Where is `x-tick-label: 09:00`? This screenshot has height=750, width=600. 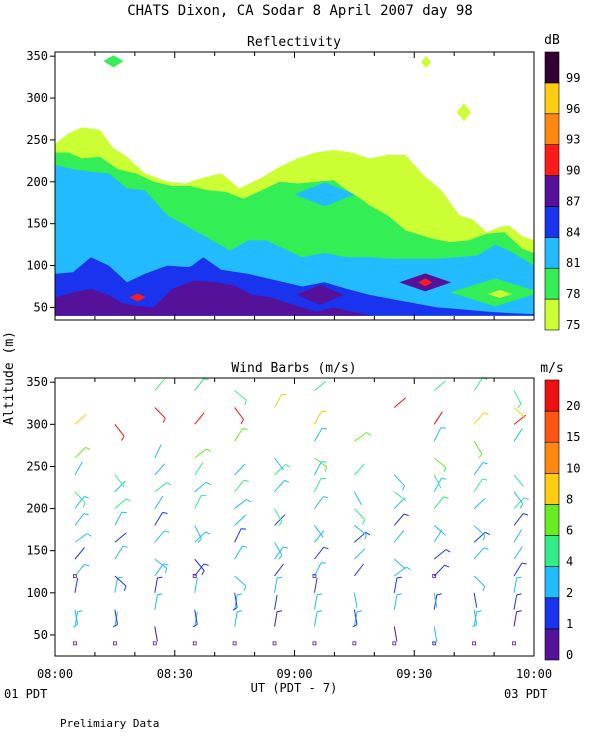 x-tick-label: 09:00 is located at coordinates (294, 674).